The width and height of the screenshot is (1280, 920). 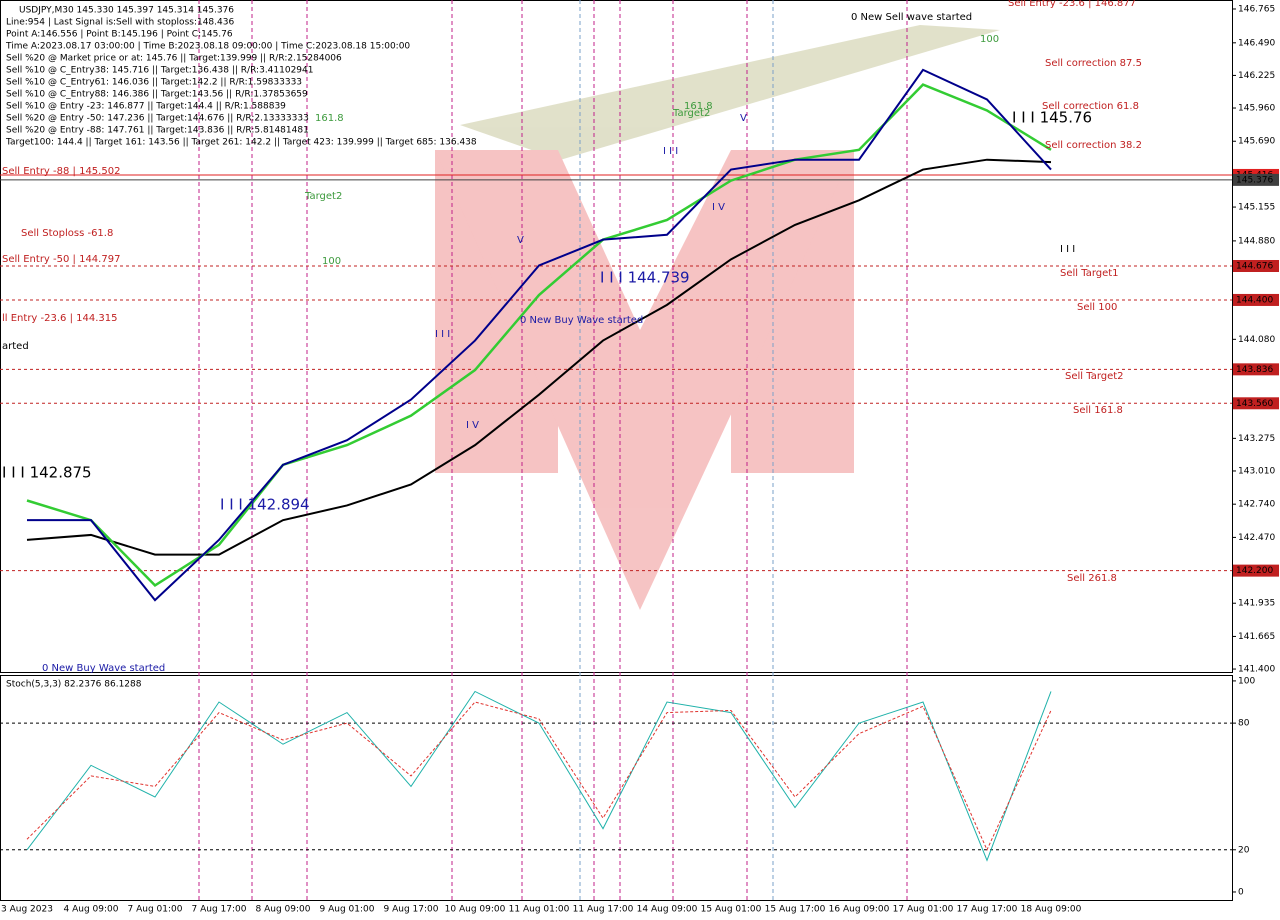 What do you see at coordinates (667, 910) in the screenshot?
I see `x-tick-label: 14 Aug 09:00` at bounding box center [667, 910].